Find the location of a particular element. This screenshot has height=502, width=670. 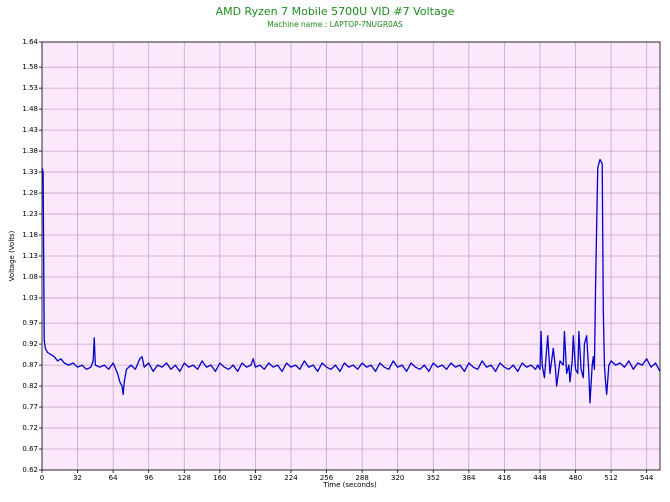

x-tick-label: 544 is located at coordinates (647, 478).